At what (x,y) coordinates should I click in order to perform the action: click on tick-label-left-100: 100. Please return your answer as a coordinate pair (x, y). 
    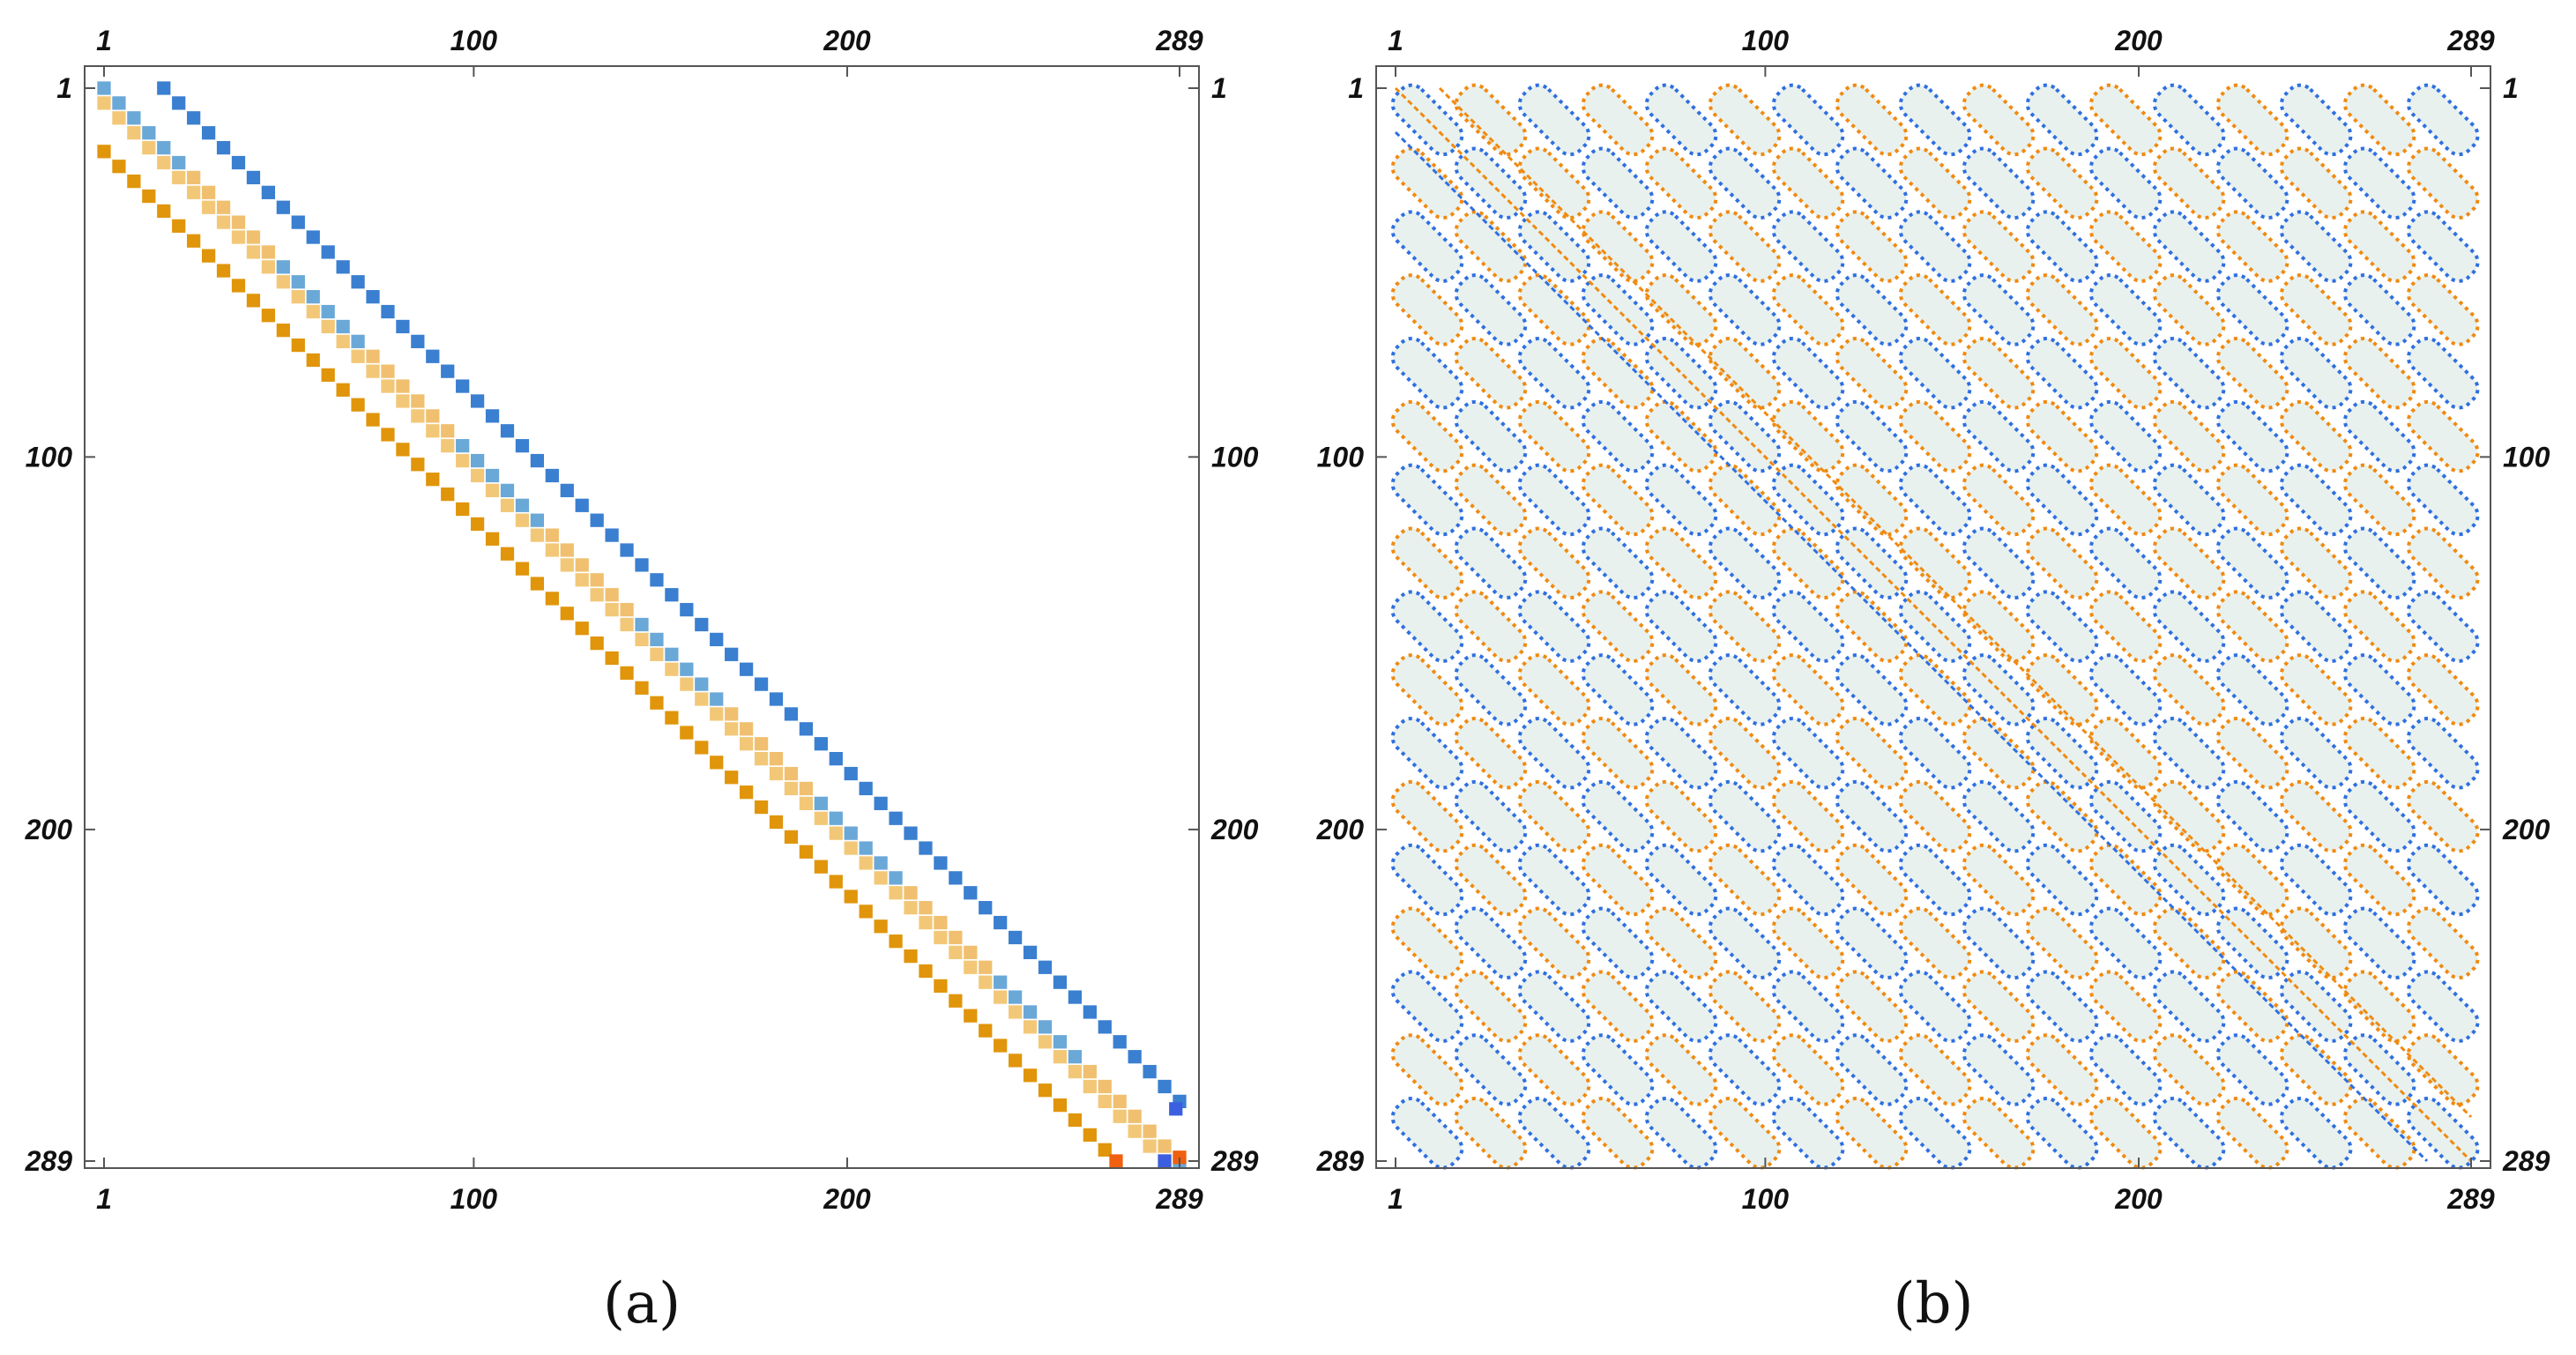
    Looking at the image, I should click on (49, 457).